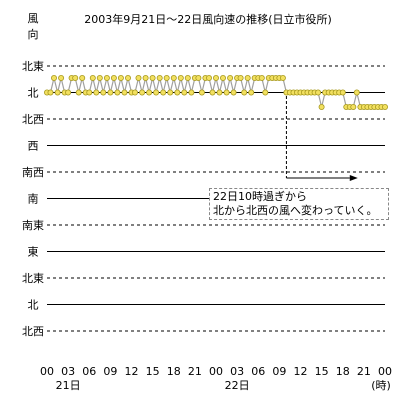  Describe the element at coordinates (68, 385) in the screenshot. I see `day-label: 21日` at that location.